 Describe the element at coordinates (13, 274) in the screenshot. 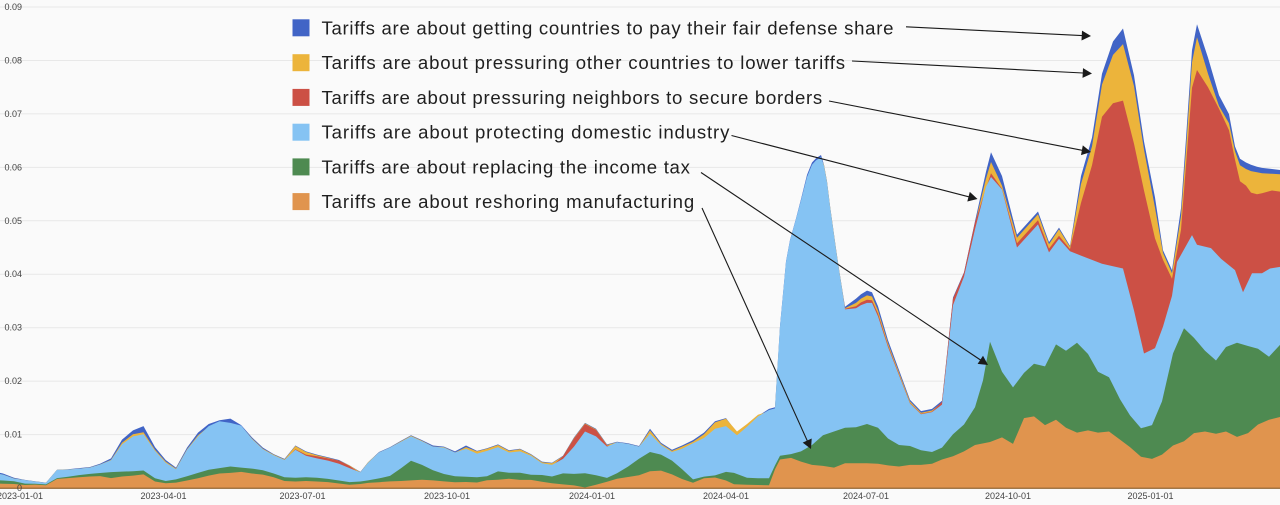

I see `svg-text: 0.04` at that location.